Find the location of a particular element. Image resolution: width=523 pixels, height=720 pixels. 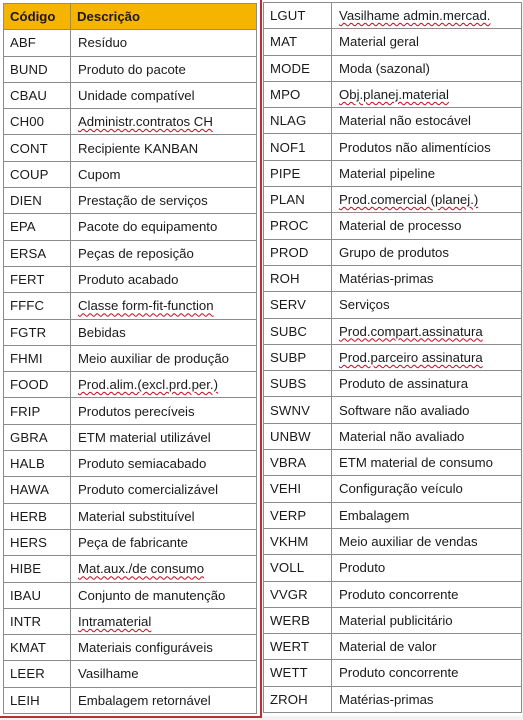

material-type-description: Peça de fabricante is located at coordinates (163, 542).